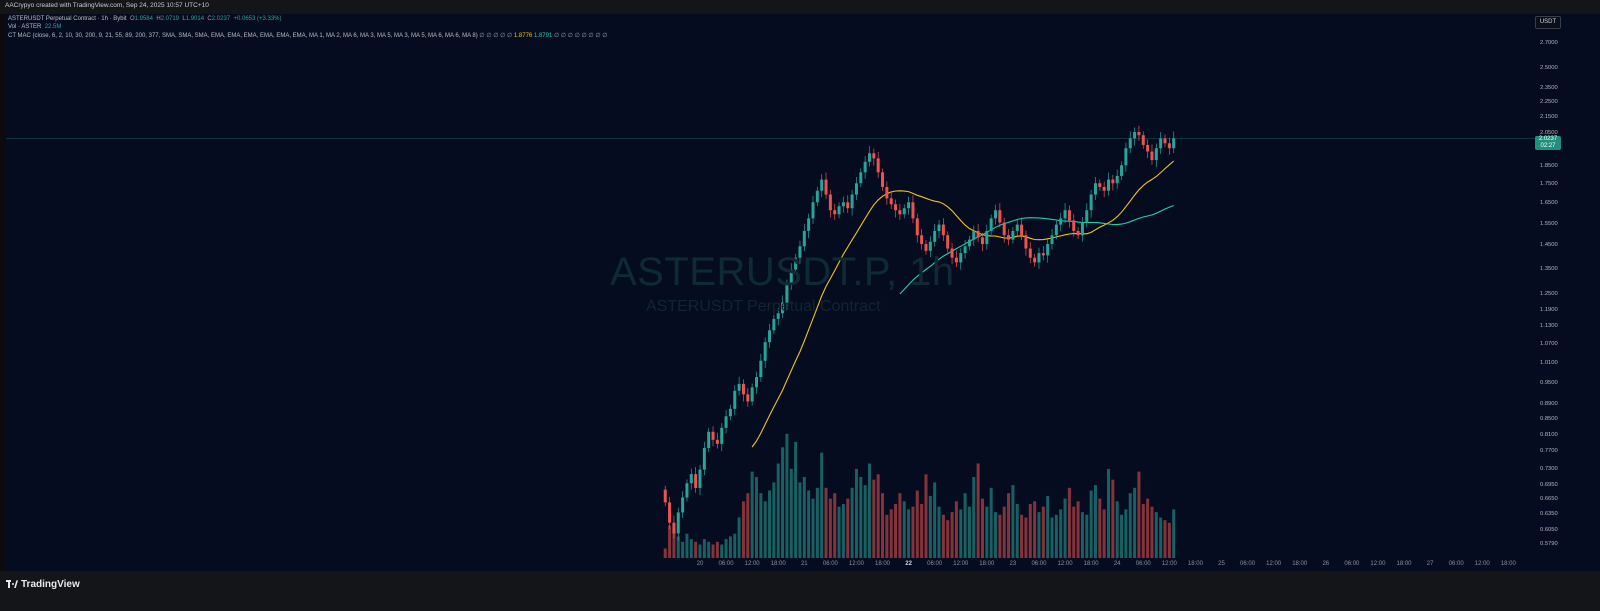 The width and height of the screenshot is (1600, 611). What do you see at coordinates (1549, 117) in the screenshot?
I see `price-tick-label: 2.1500` at bounding box center [1549, 117].